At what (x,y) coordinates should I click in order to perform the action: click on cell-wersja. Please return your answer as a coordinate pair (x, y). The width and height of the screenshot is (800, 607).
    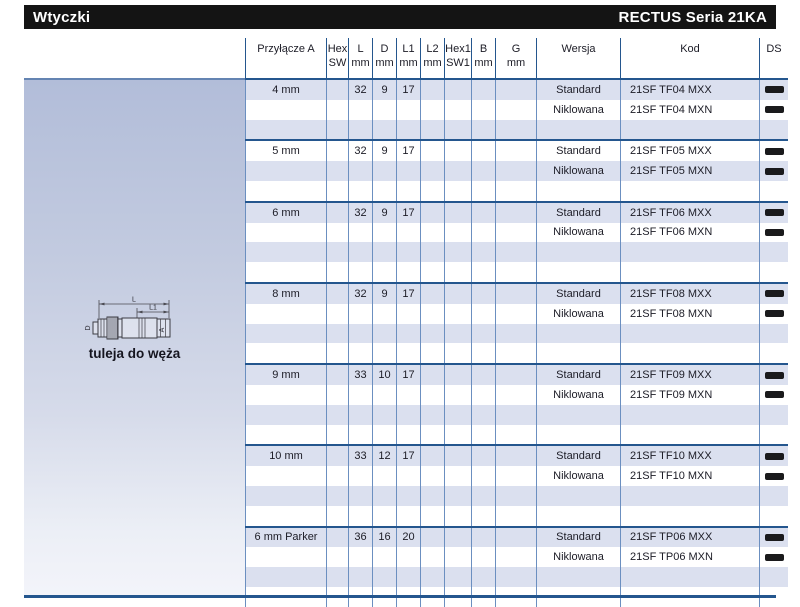
    Looking at the image, I should click on (578, 577).